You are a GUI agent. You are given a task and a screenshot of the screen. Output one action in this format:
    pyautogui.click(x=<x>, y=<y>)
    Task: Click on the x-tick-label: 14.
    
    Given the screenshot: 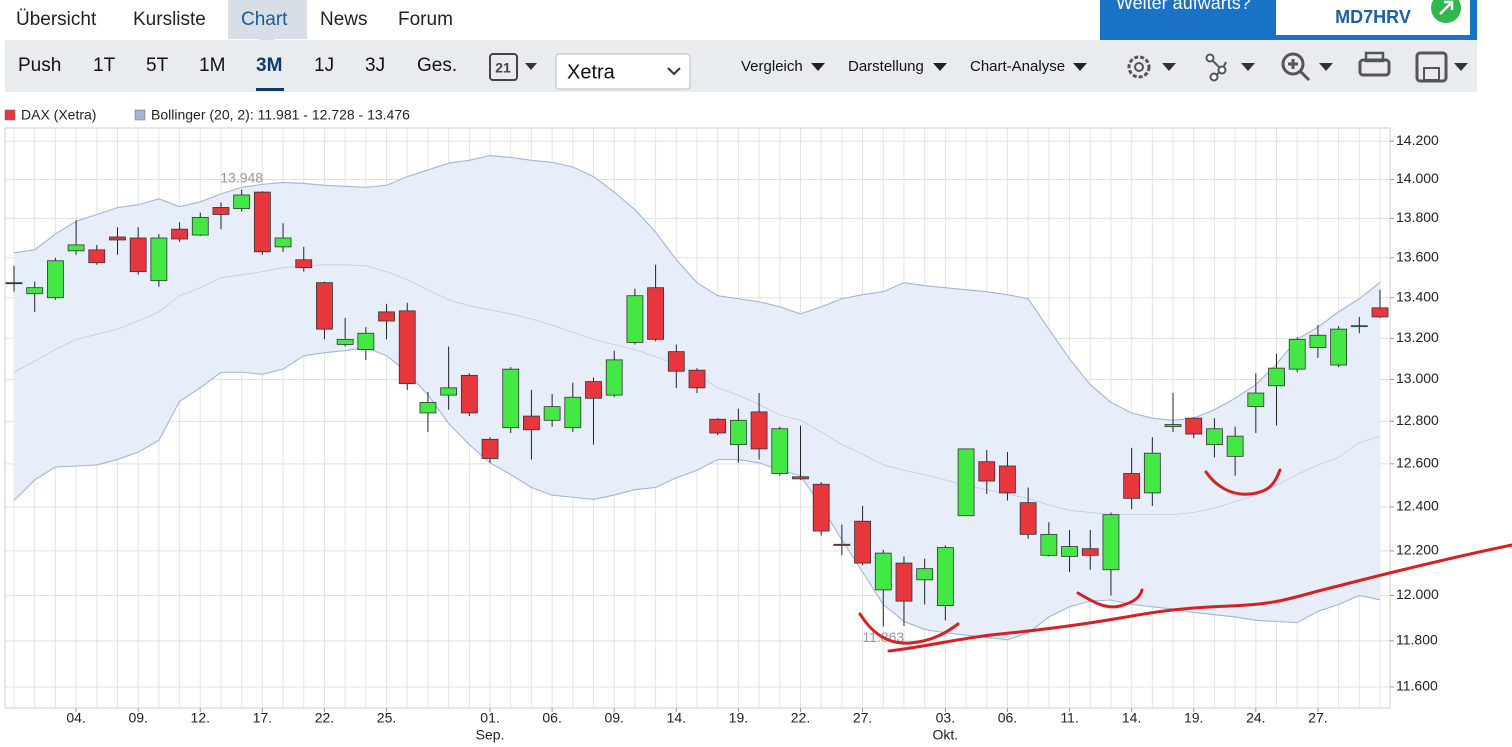 What is the action you would take?
    pyautogui.click(x=676, y=718)
    